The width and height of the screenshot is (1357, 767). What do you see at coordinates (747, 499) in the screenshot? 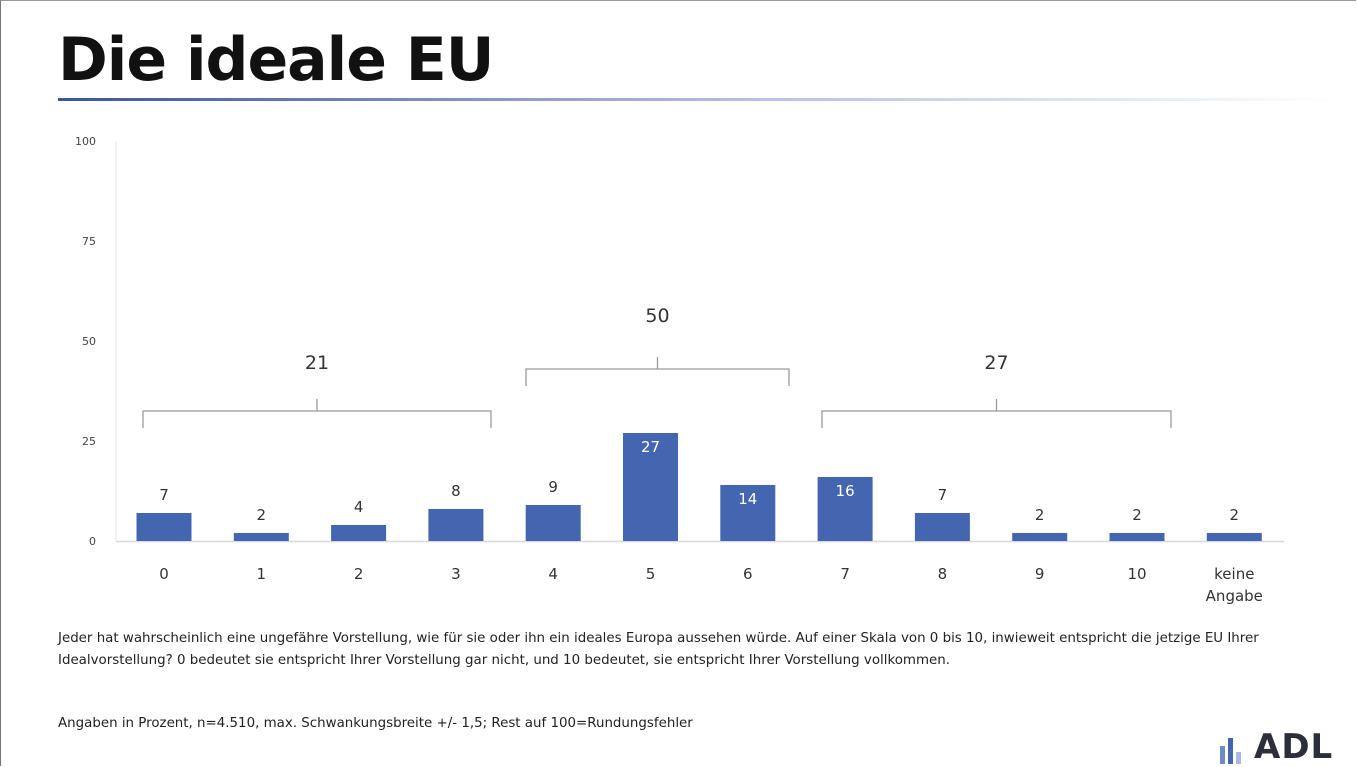
I see `bar-value-label: 14` at bounding box center [747, 499].